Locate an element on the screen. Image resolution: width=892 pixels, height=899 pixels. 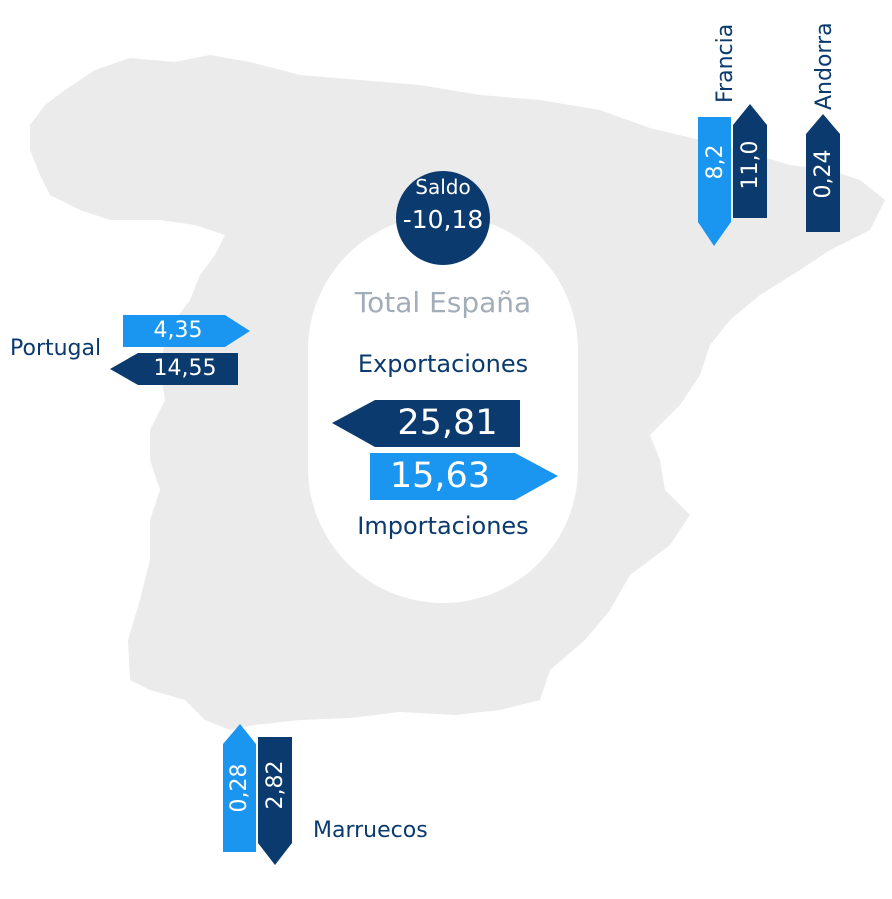
portugal-label: Portugal is located at coordinates (56, 348).